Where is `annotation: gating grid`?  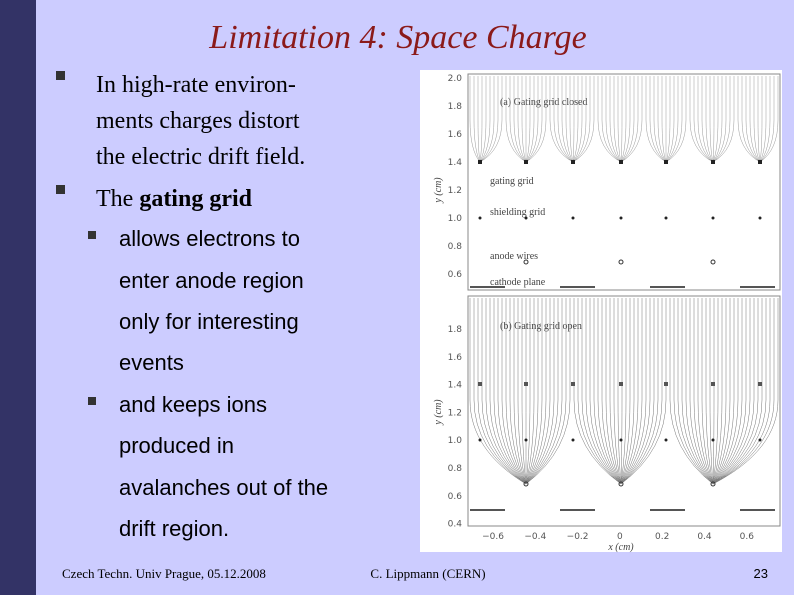 annotation: gating grid is located at coordinates (512, 181).